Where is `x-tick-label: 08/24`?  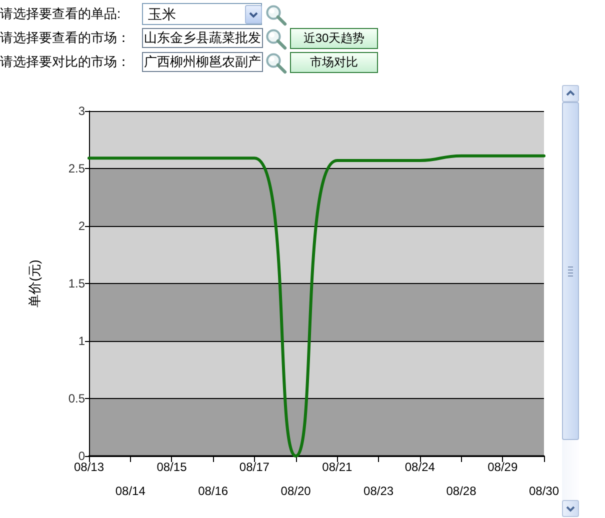
x-tick-label: 08/24 is located at coordinates (420, 467).